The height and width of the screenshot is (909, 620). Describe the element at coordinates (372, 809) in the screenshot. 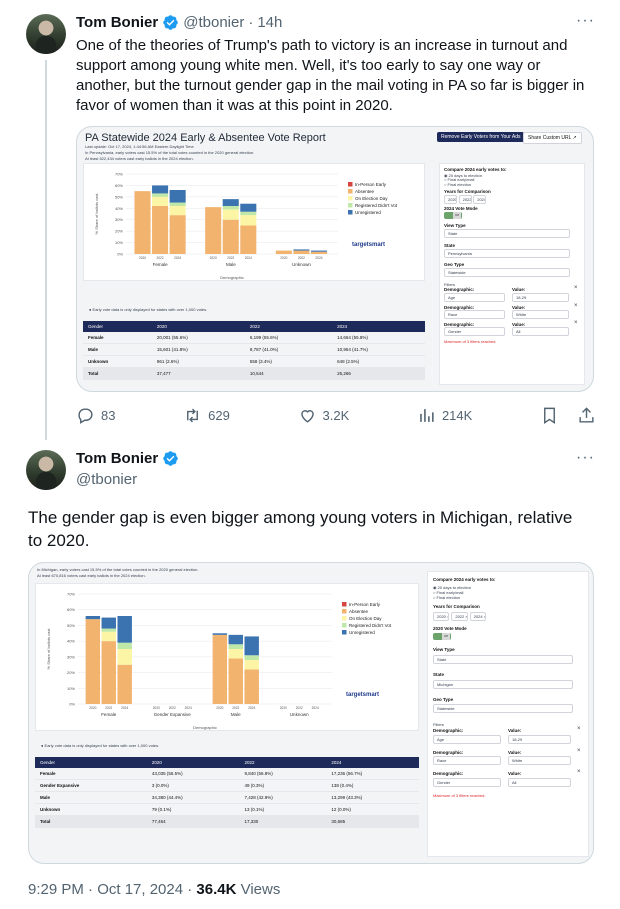

I see `table-cell: 12 (0.0%)` at that location.